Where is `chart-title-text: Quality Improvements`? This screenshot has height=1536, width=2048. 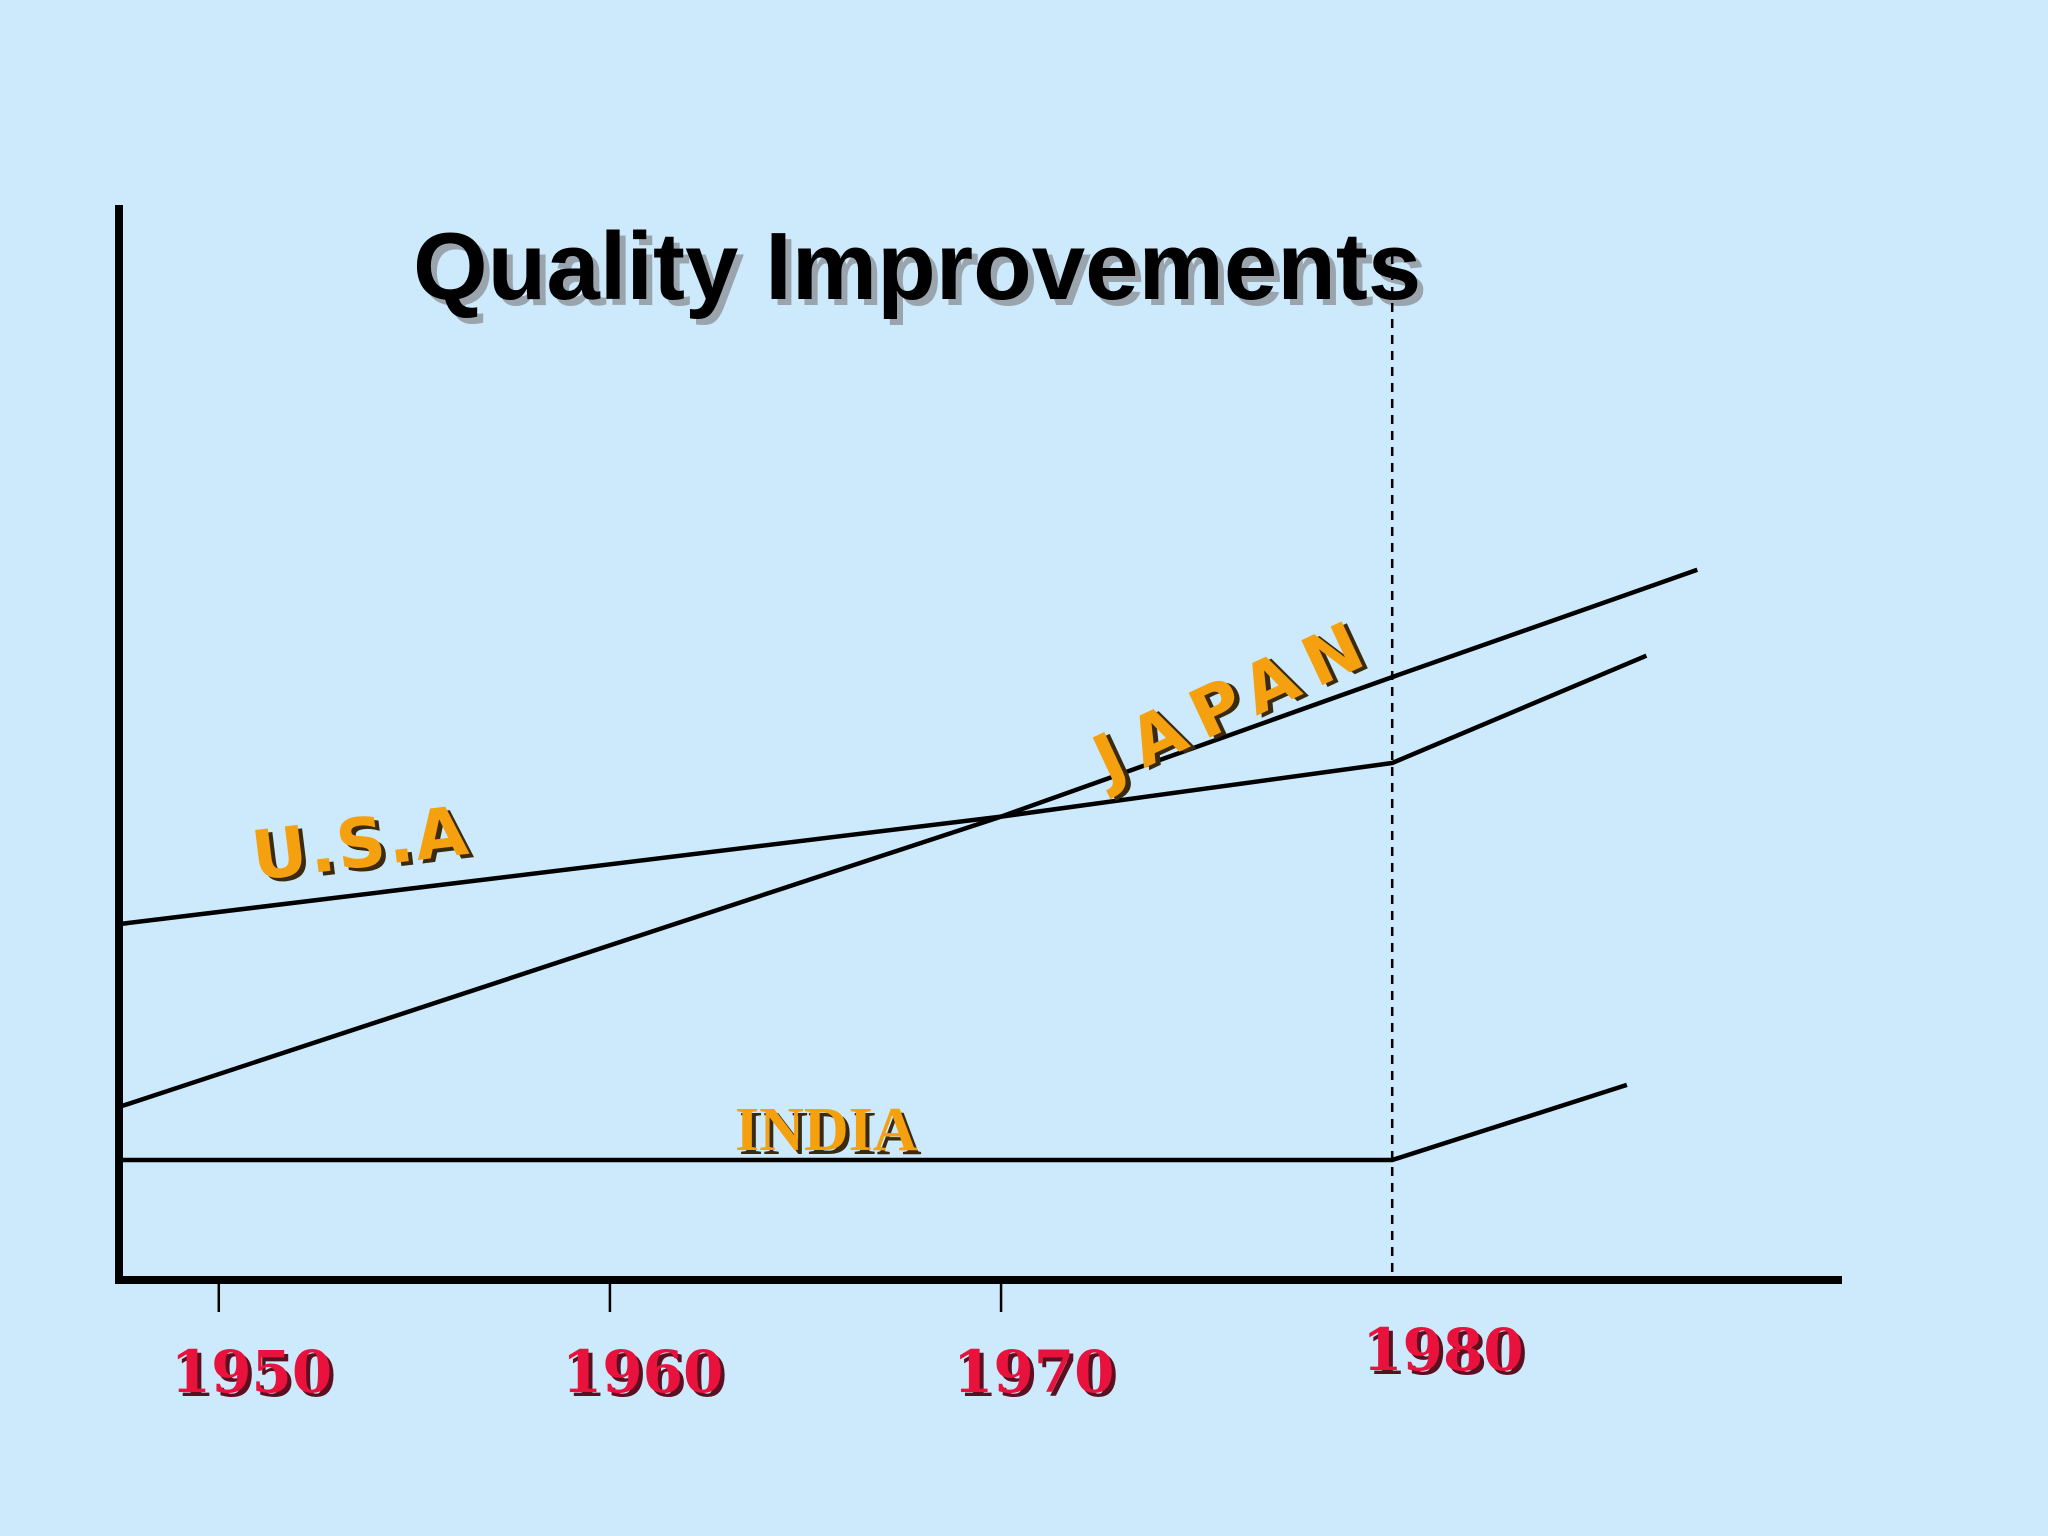
chart-title-text: Quality Improvements is located at coordinates (917, 266).